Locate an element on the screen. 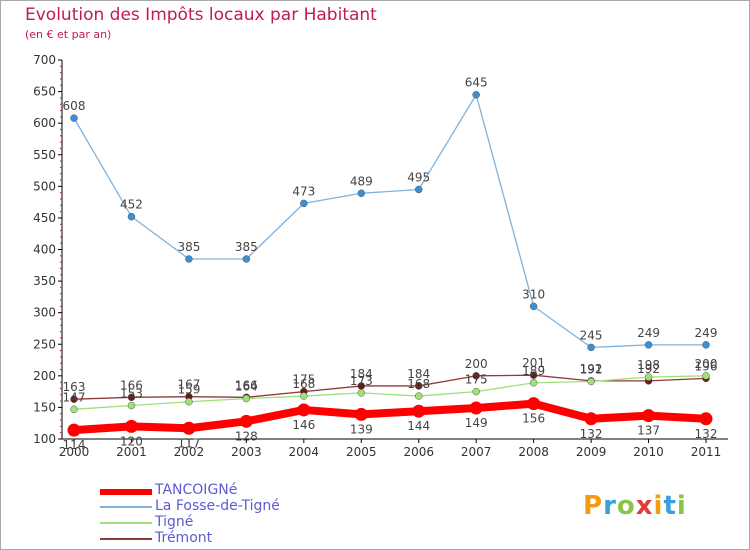  data-label-tign-: 200 is located at coordinates (706, 364).